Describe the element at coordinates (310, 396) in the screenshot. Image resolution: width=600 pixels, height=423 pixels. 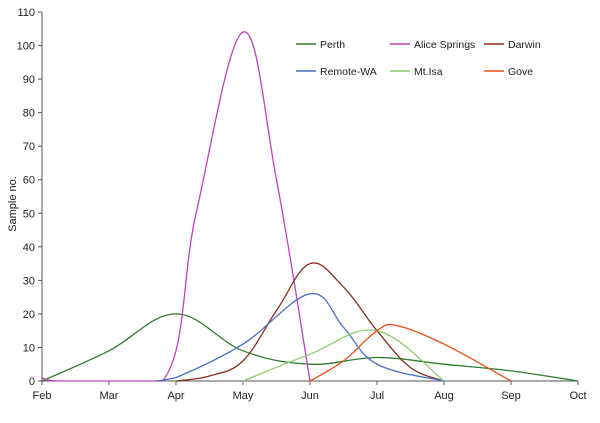
I see `x-tick-label: Jun` at that location.